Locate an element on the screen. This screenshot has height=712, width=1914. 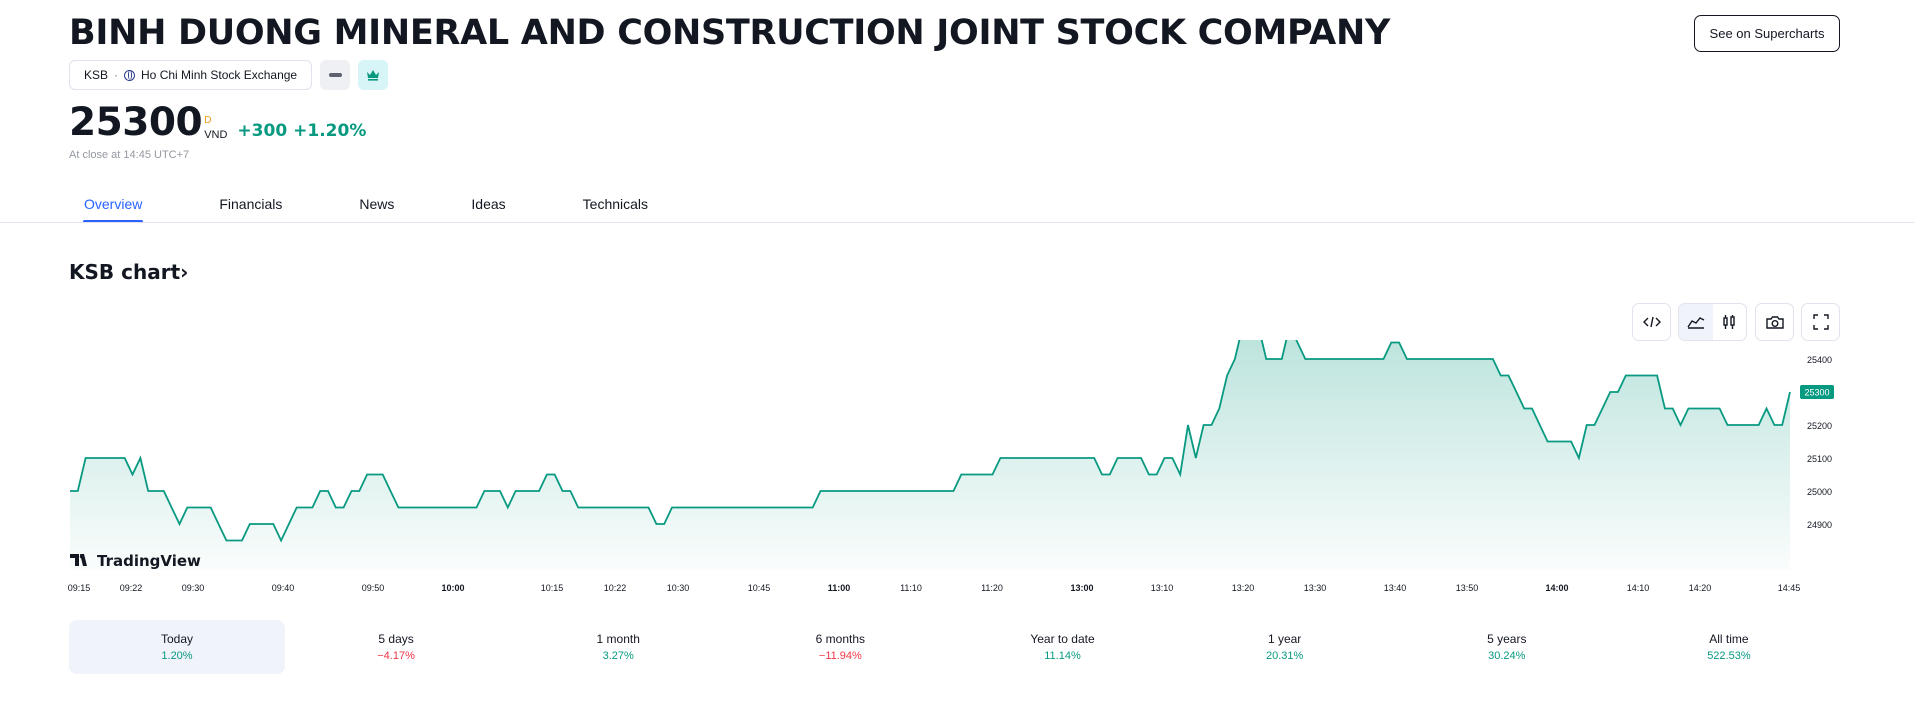
x-tick-label: 10:00 is located at coordinates (452, 588).